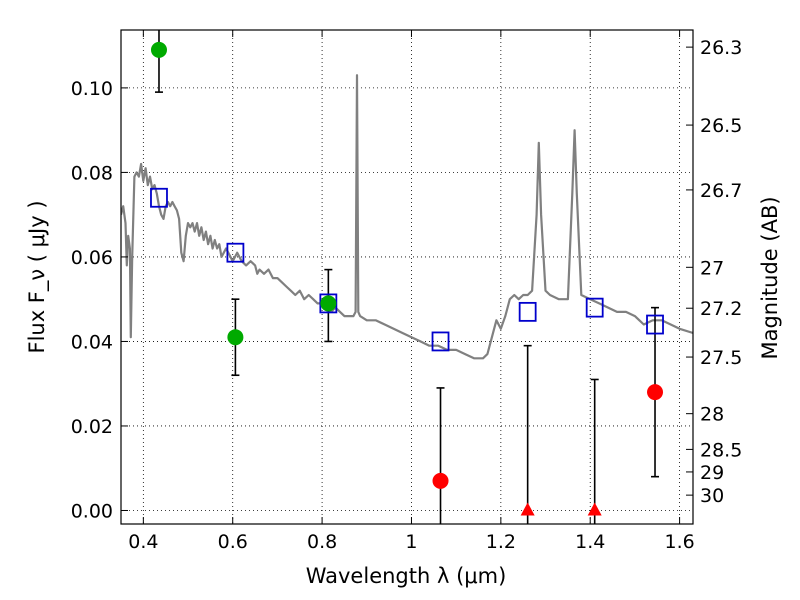 This screenshot has height=600, width=800. Describe the element at coordinates (501, 542) in the screenshot. I see `x-tick-label: 1.2` at that location.